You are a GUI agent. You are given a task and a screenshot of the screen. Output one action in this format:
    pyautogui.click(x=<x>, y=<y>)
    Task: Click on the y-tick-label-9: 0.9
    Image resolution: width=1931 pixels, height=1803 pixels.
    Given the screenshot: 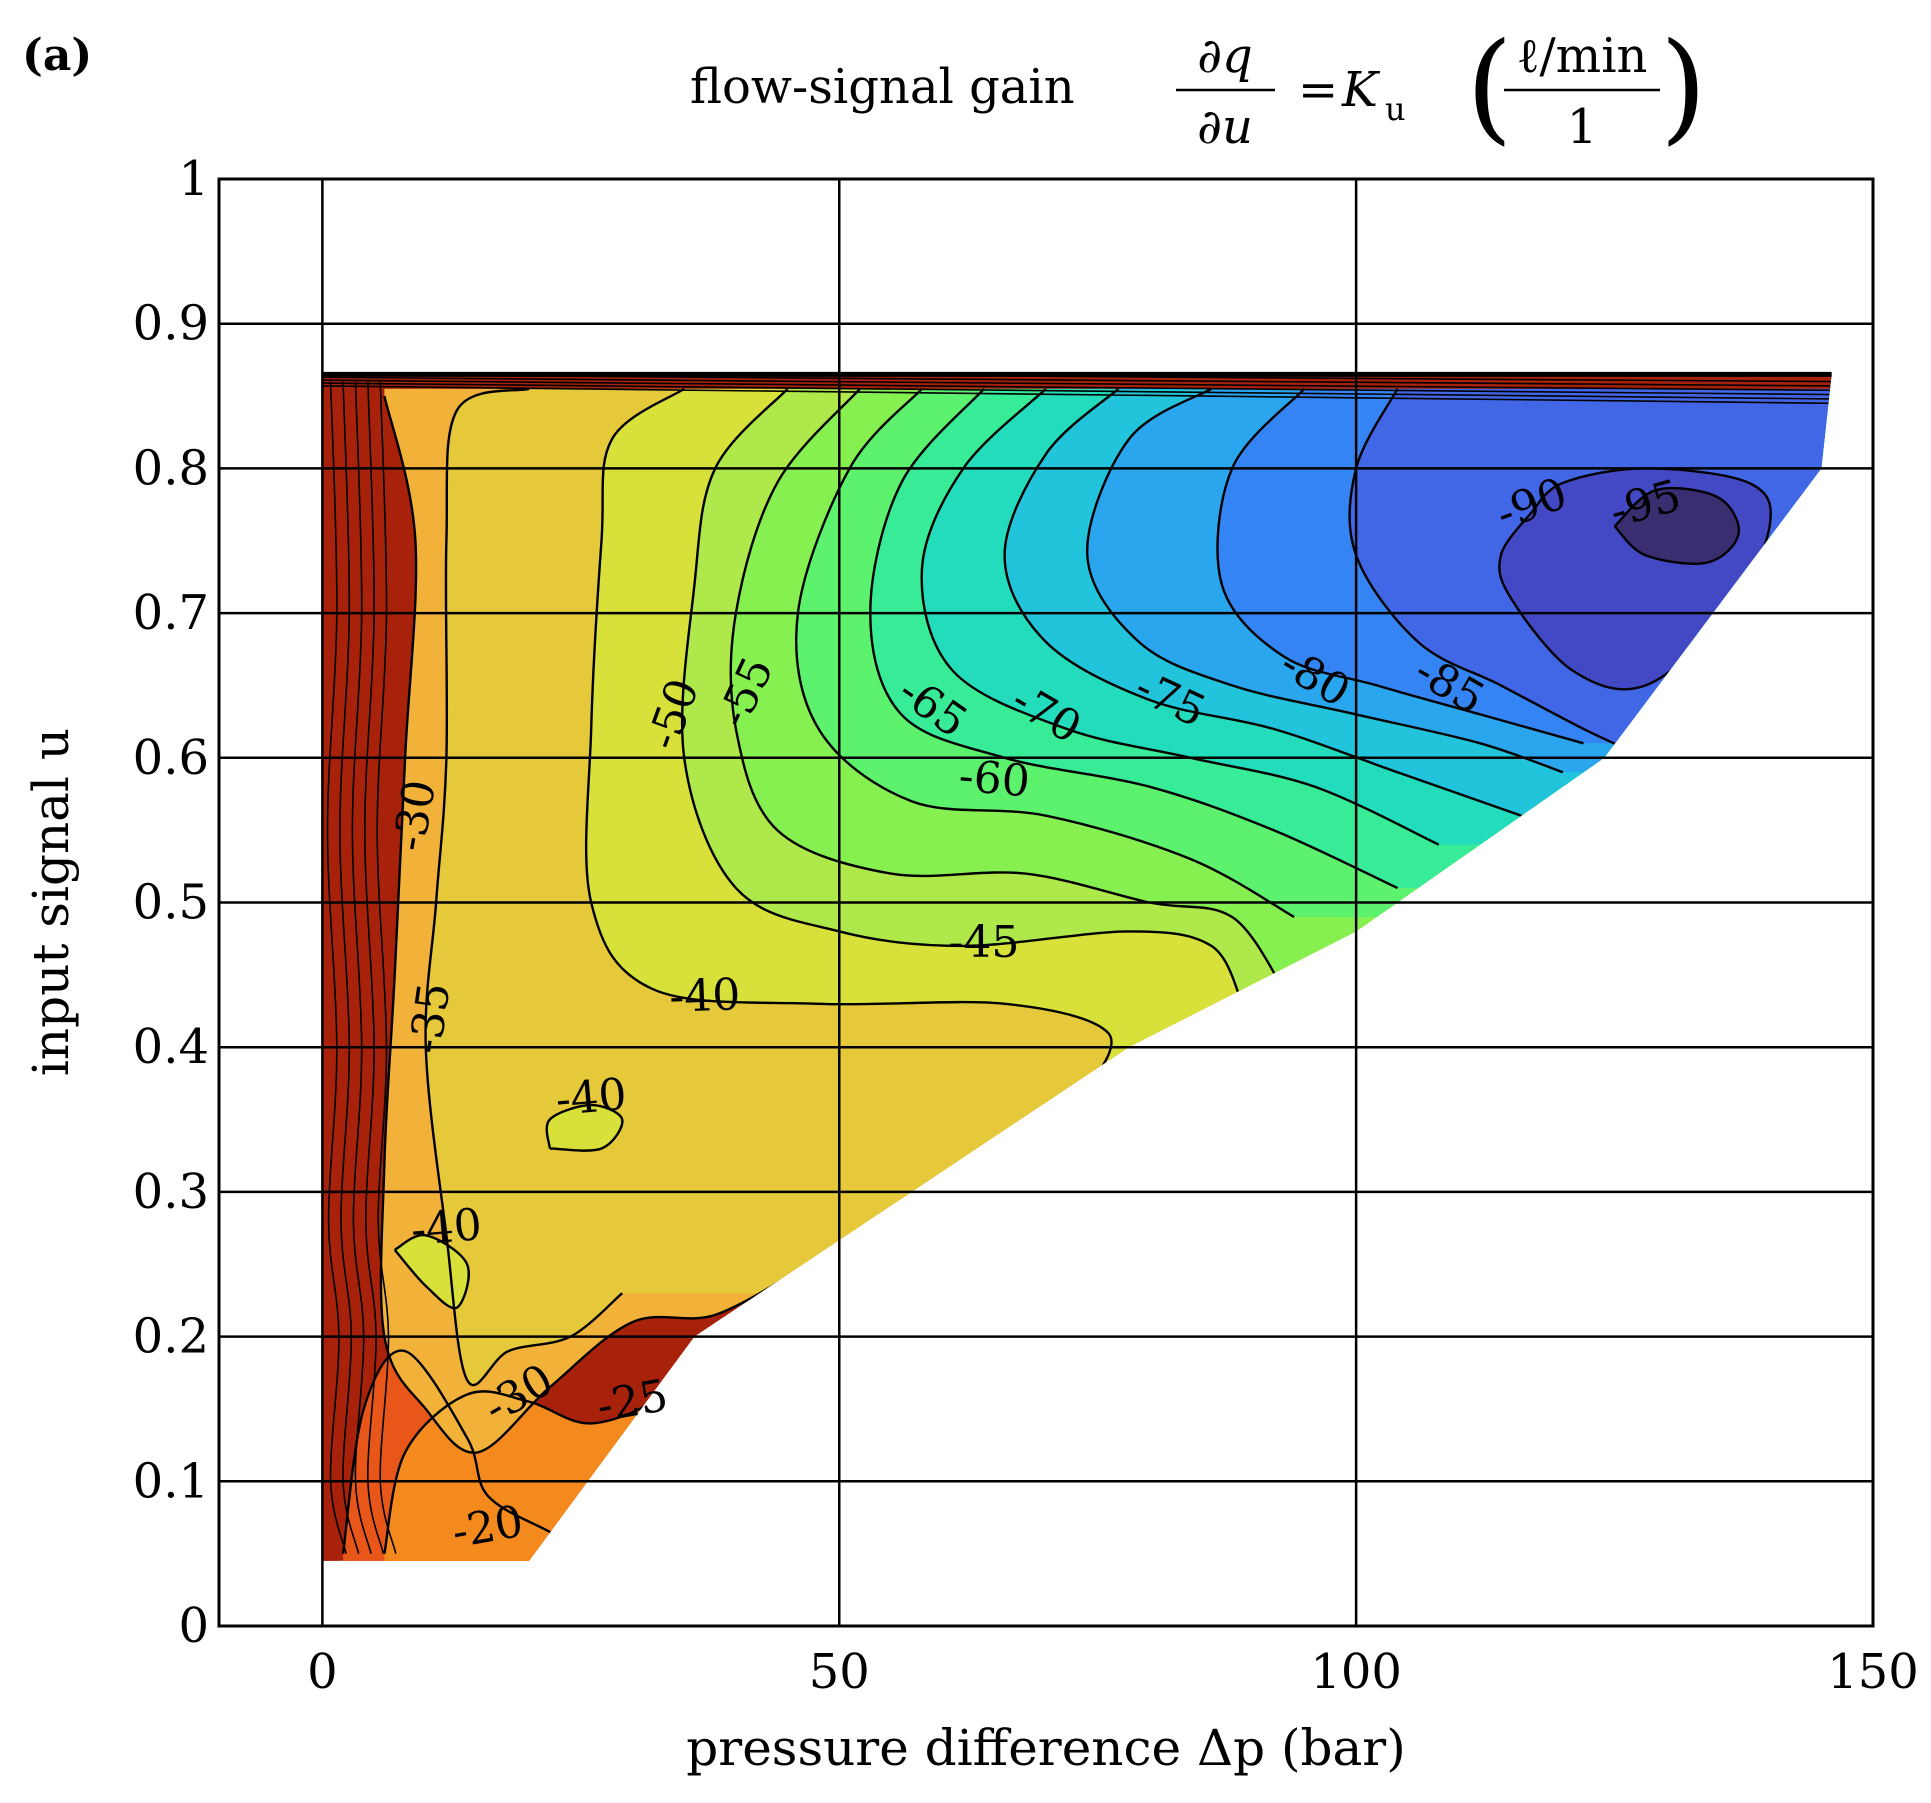 What is the action you would take?
    pyautogui.click(x=171, y=324)
    